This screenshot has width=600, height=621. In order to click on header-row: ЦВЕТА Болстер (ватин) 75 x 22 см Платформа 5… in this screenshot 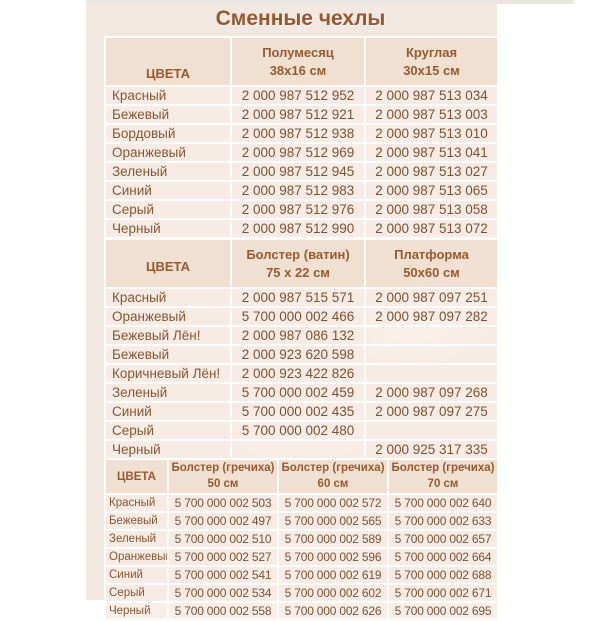, I will do `click(301, 263)`.